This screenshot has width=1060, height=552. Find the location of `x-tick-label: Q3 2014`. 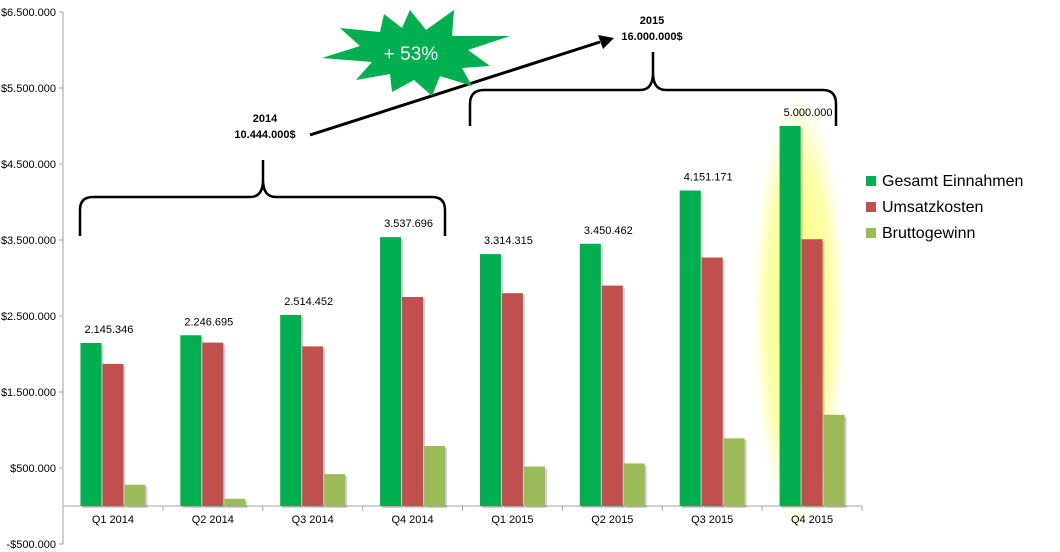

x-tick-label: Q3 2014 is located at coordinates (313, 520).